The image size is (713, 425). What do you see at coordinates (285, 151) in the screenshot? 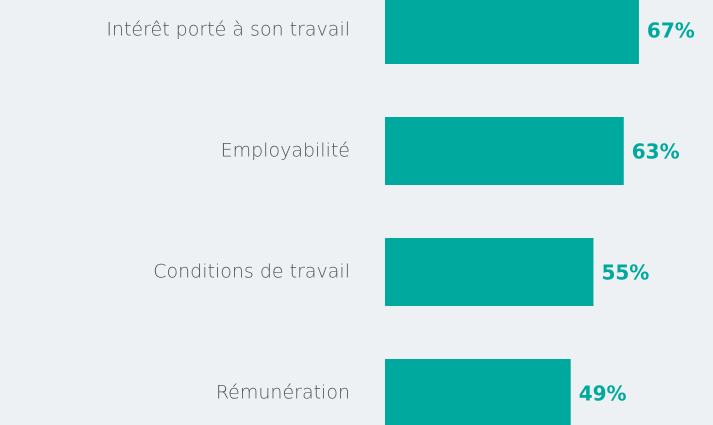
I see `category-label: Employabilité` at bounding box center [285, 151].